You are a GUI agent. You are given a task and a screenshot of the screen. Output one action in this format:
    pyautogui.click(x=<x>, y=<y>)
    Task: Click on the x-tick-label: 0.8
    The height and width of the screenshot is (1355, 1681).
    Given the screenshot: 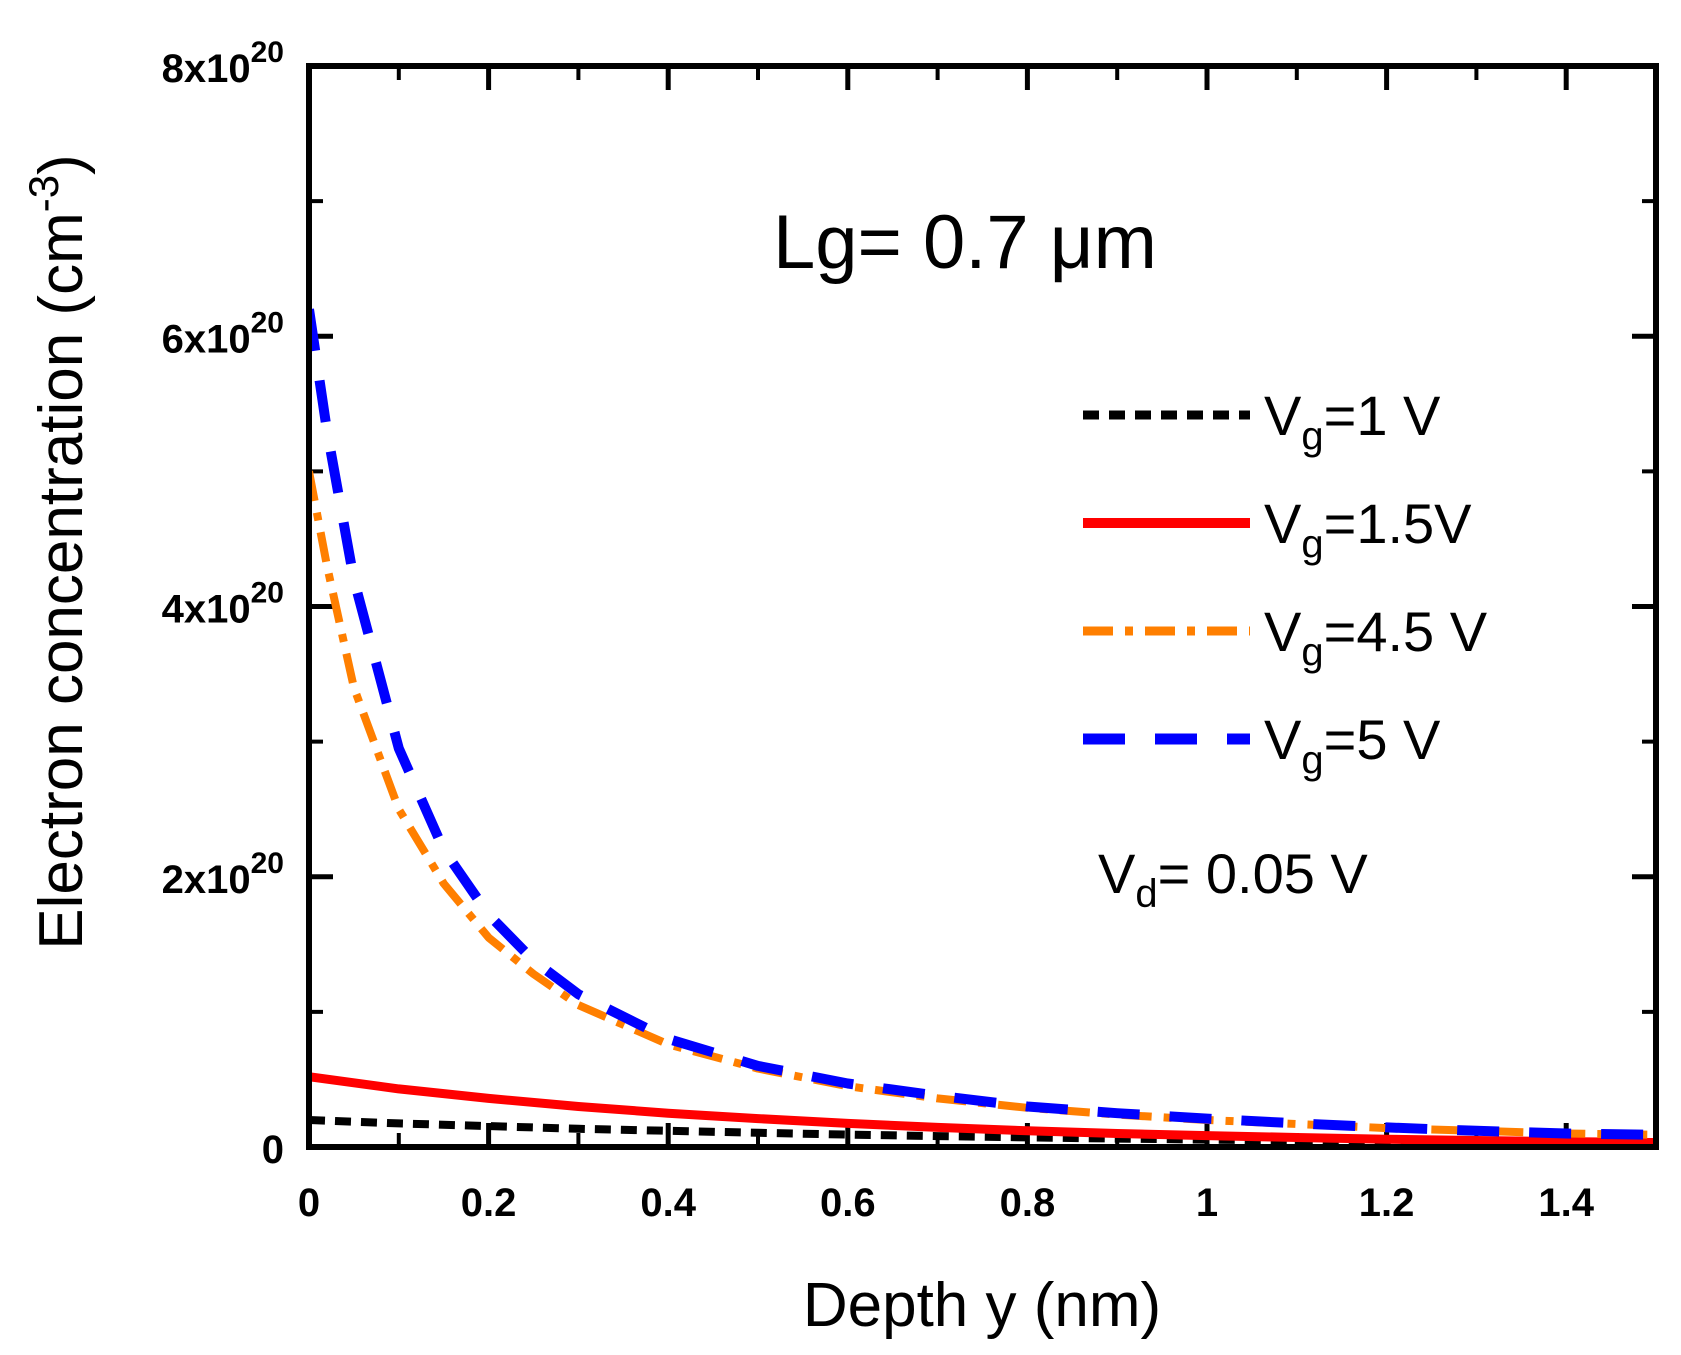 What is the action you would take?
    pyautogui.click(x=1028, y=1203)
    